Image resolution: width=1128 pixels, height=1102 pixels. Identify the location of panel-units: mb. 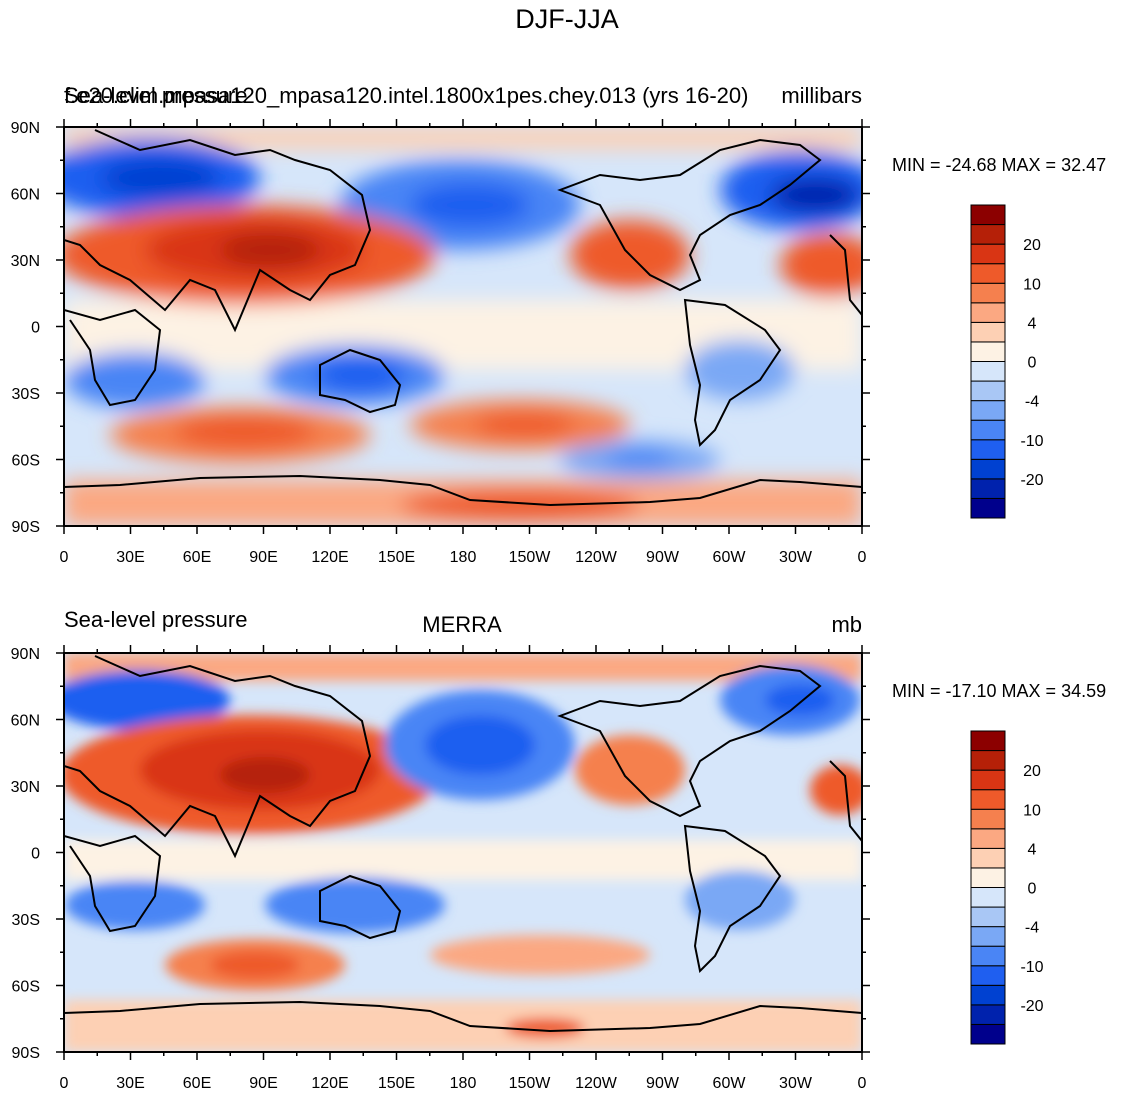
(846, 624).